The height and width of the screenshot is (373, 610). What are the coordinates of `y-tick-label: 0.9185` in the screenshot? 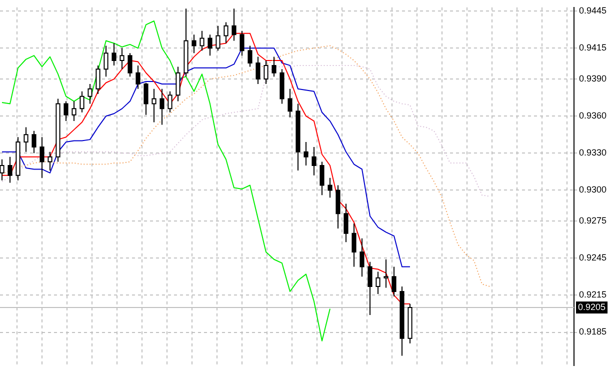 It's located at (593, 331).